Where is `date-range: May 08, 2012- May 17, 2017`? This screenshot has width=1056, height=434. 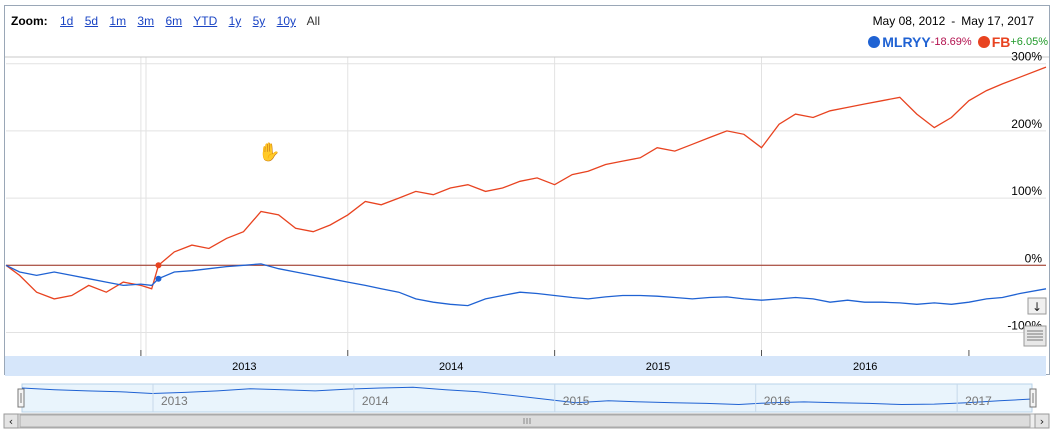
date-range: May 08, 2012- May 17, 2017 is located at coordinates (953, 21).